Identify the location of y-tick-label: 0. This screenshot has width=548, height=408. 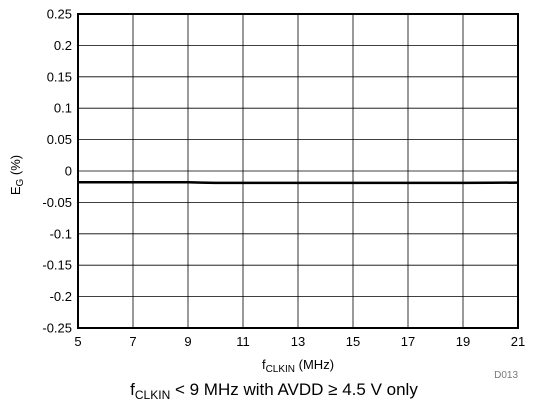
(68, 171).